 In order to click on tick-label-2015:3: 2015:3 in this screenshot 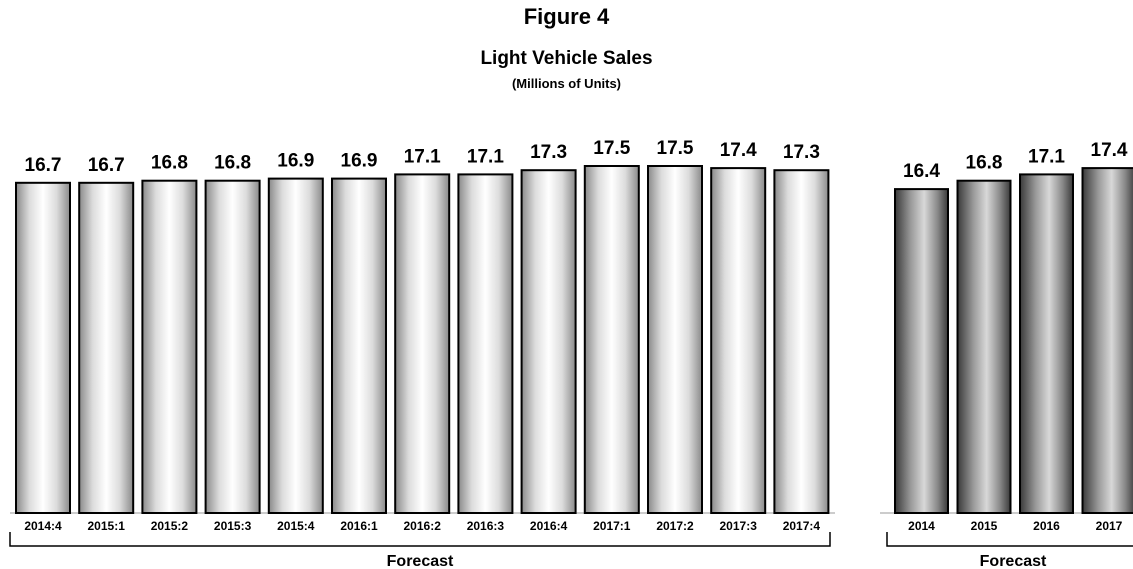, I will do `click(233, 526)`.